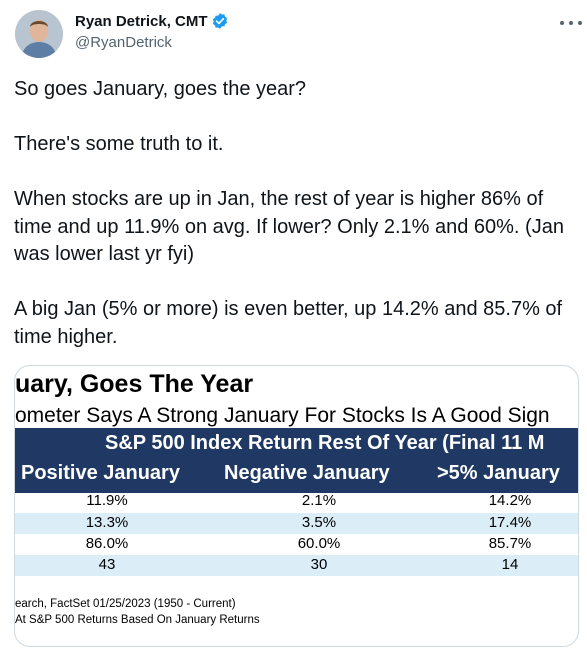 The height and width of the screenshot is (655, 587). I want to click on author-name: Ryan Detrick, CMT, so click(152, 21).